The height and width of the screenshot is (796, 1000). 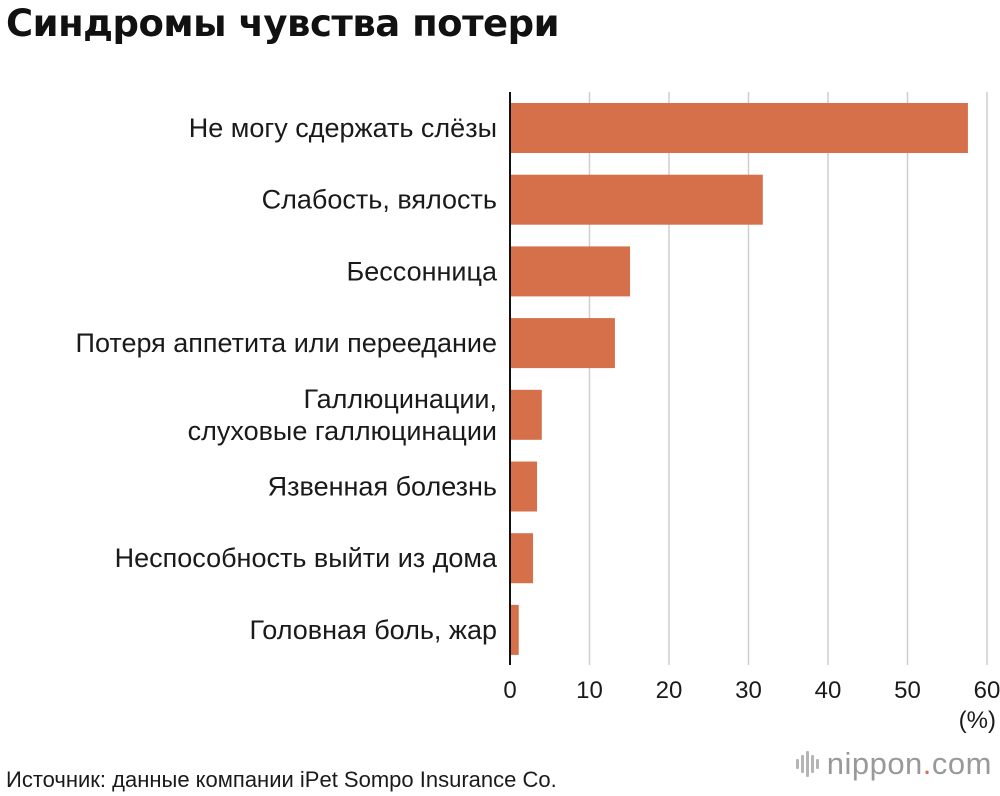 I want to click on brand-logo: nippon.com, so click(x=893, y=764).